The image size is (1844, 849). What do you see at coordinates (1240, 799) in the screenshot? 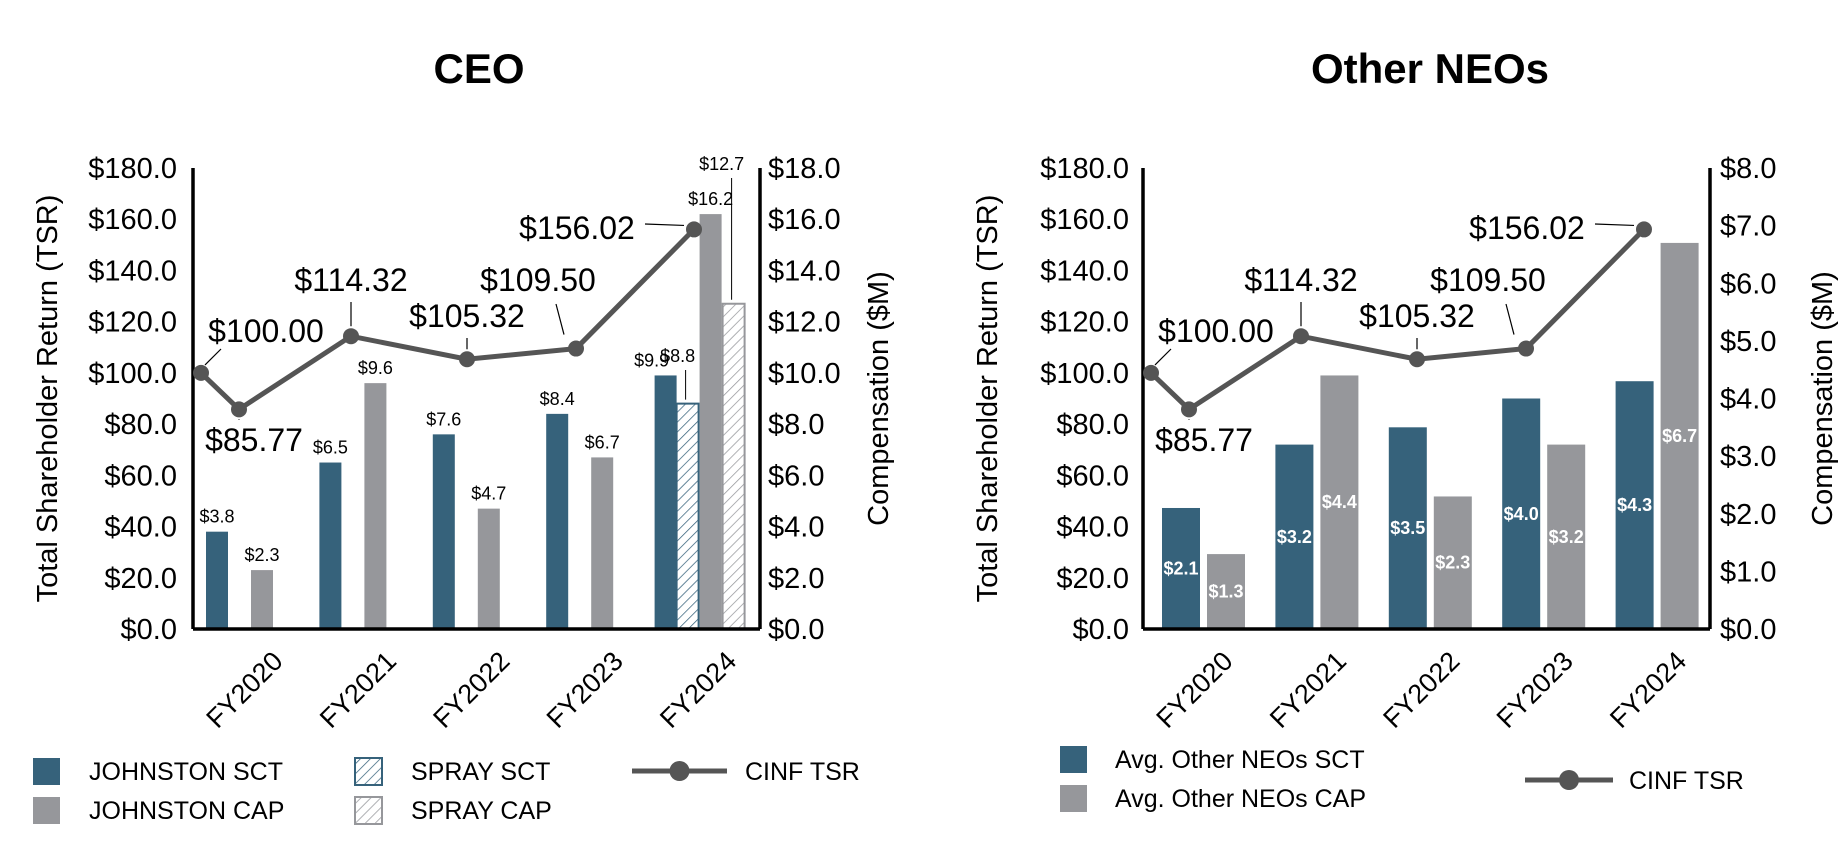
I see `legend-label: Avg. Other NEOs CAP` at bounding box center [1240, 799].